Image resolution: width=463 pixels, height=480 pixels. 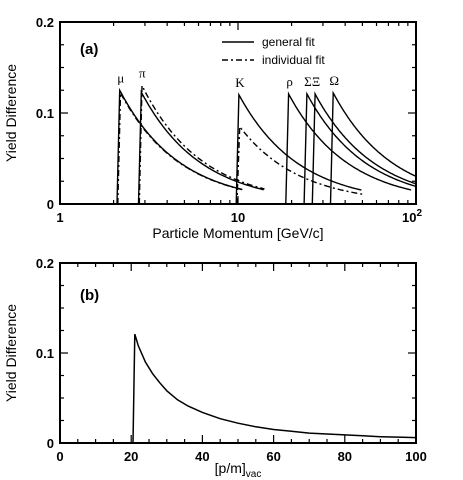 What do you see at coordinates (274, 388) in the screenshot?
I see `curve-b` at bounding box center [274, 388].